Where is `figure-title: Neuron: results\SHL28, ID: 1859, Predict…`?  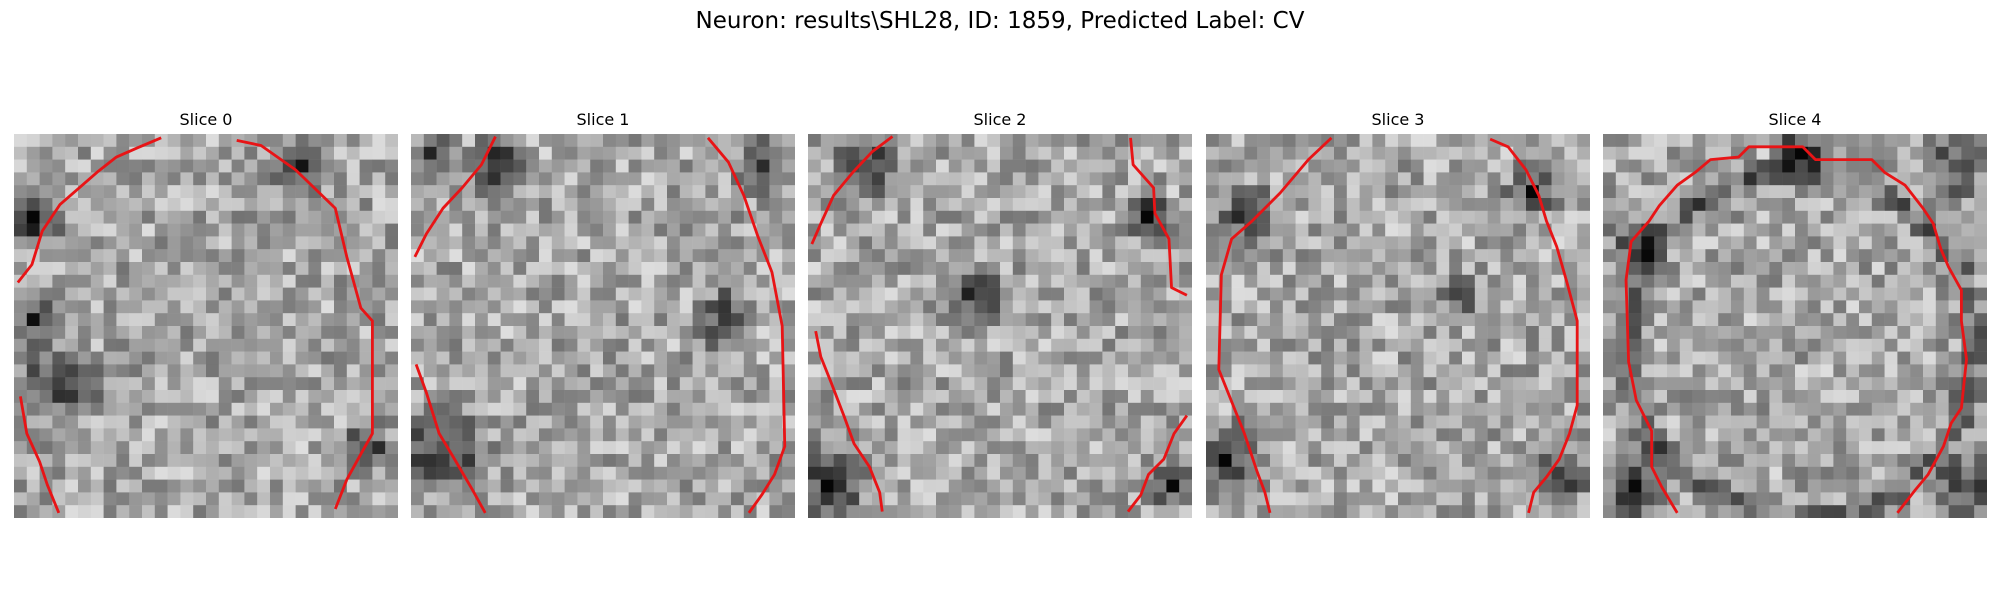
figure-title: Neuron: results\SHL28, ID: 1859, Predict… is located at coordinates (1000, 21).